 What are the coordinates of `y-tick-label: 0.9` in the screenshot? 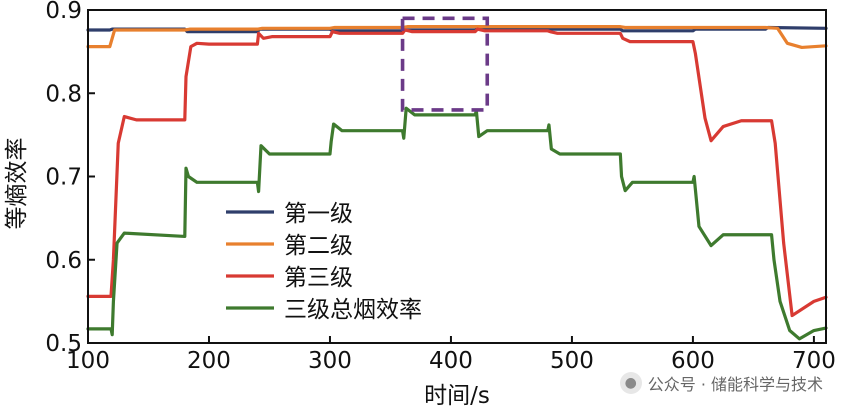 It's located at (63, 12).